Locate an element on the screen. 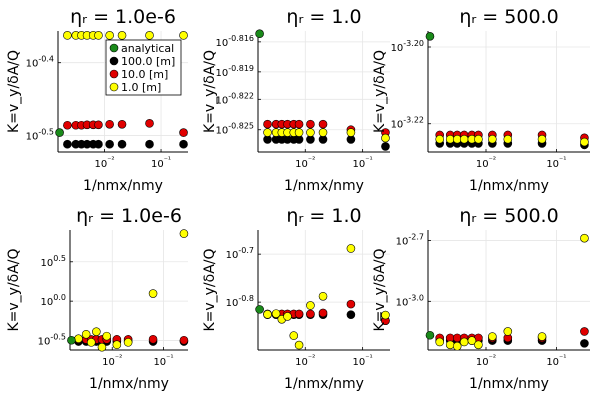  y-tick-label: 10-0.8 is located at coordinates (240, 301).